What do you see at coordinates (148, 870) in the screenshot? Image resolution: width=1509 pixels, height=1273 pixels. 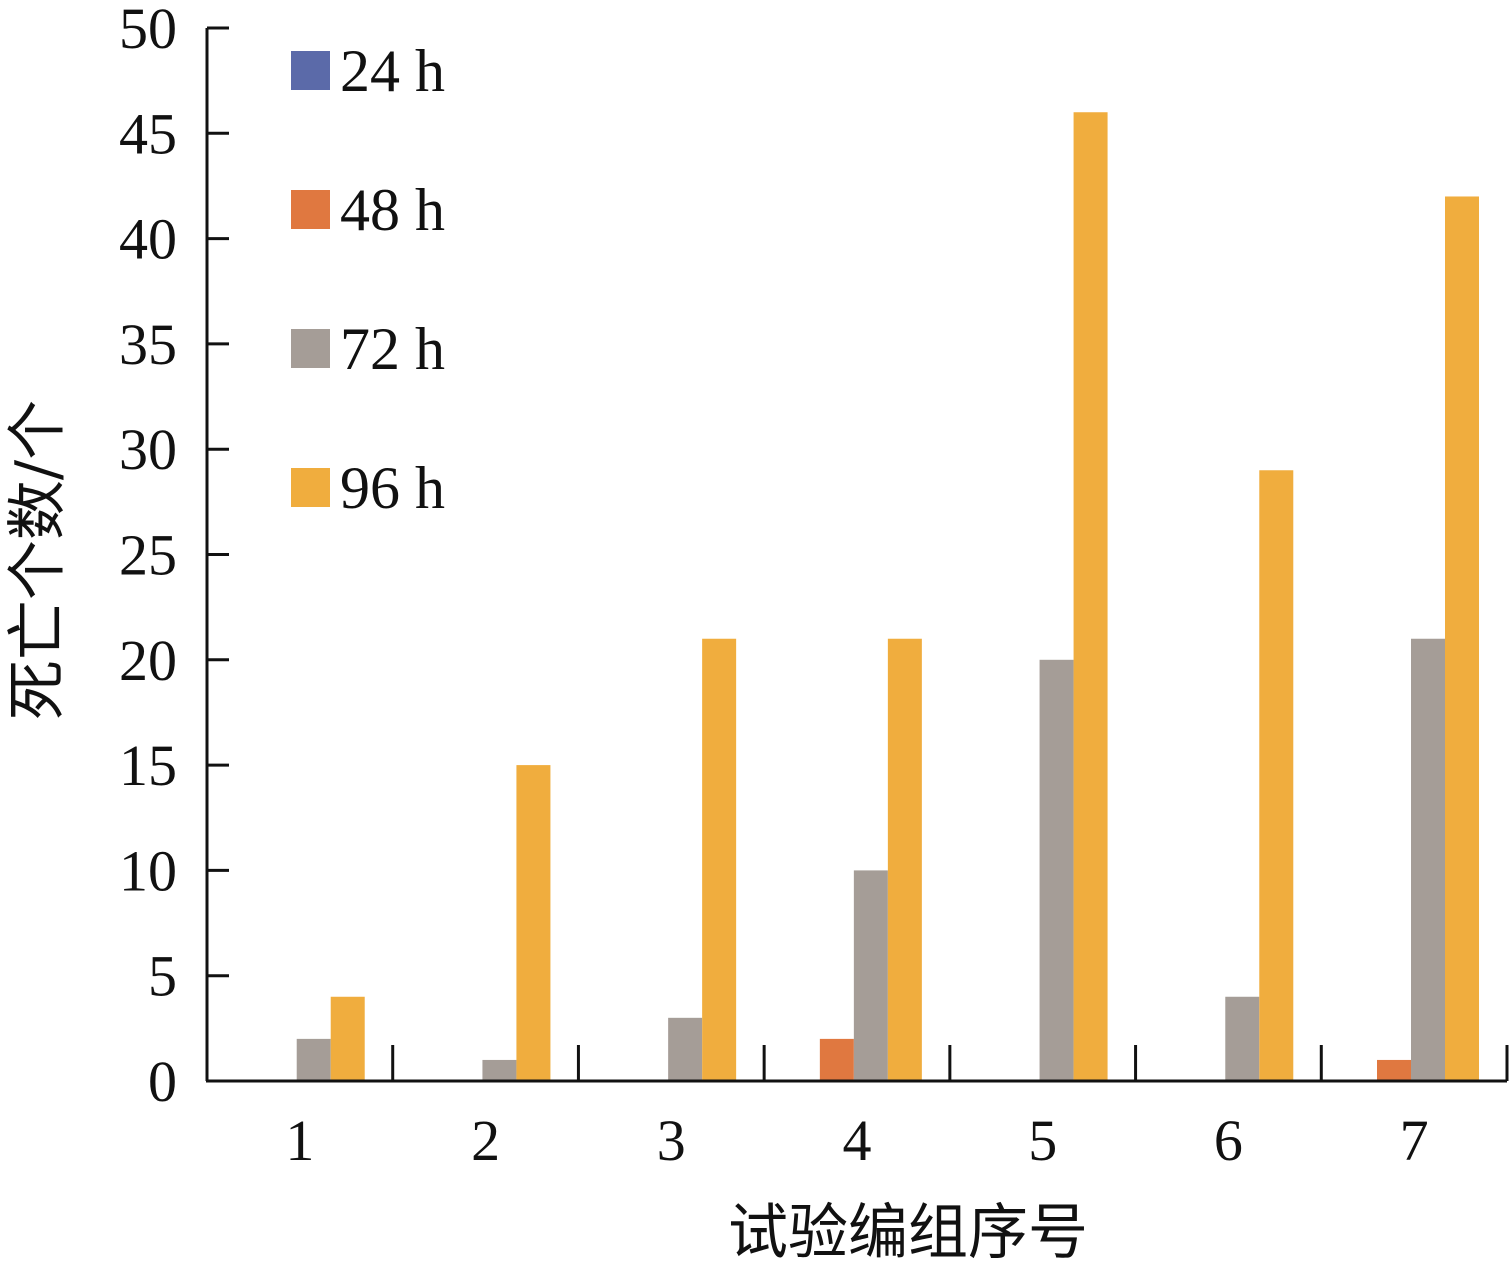 I see `y-tick-label: 10` at bounding box center [148, 870].